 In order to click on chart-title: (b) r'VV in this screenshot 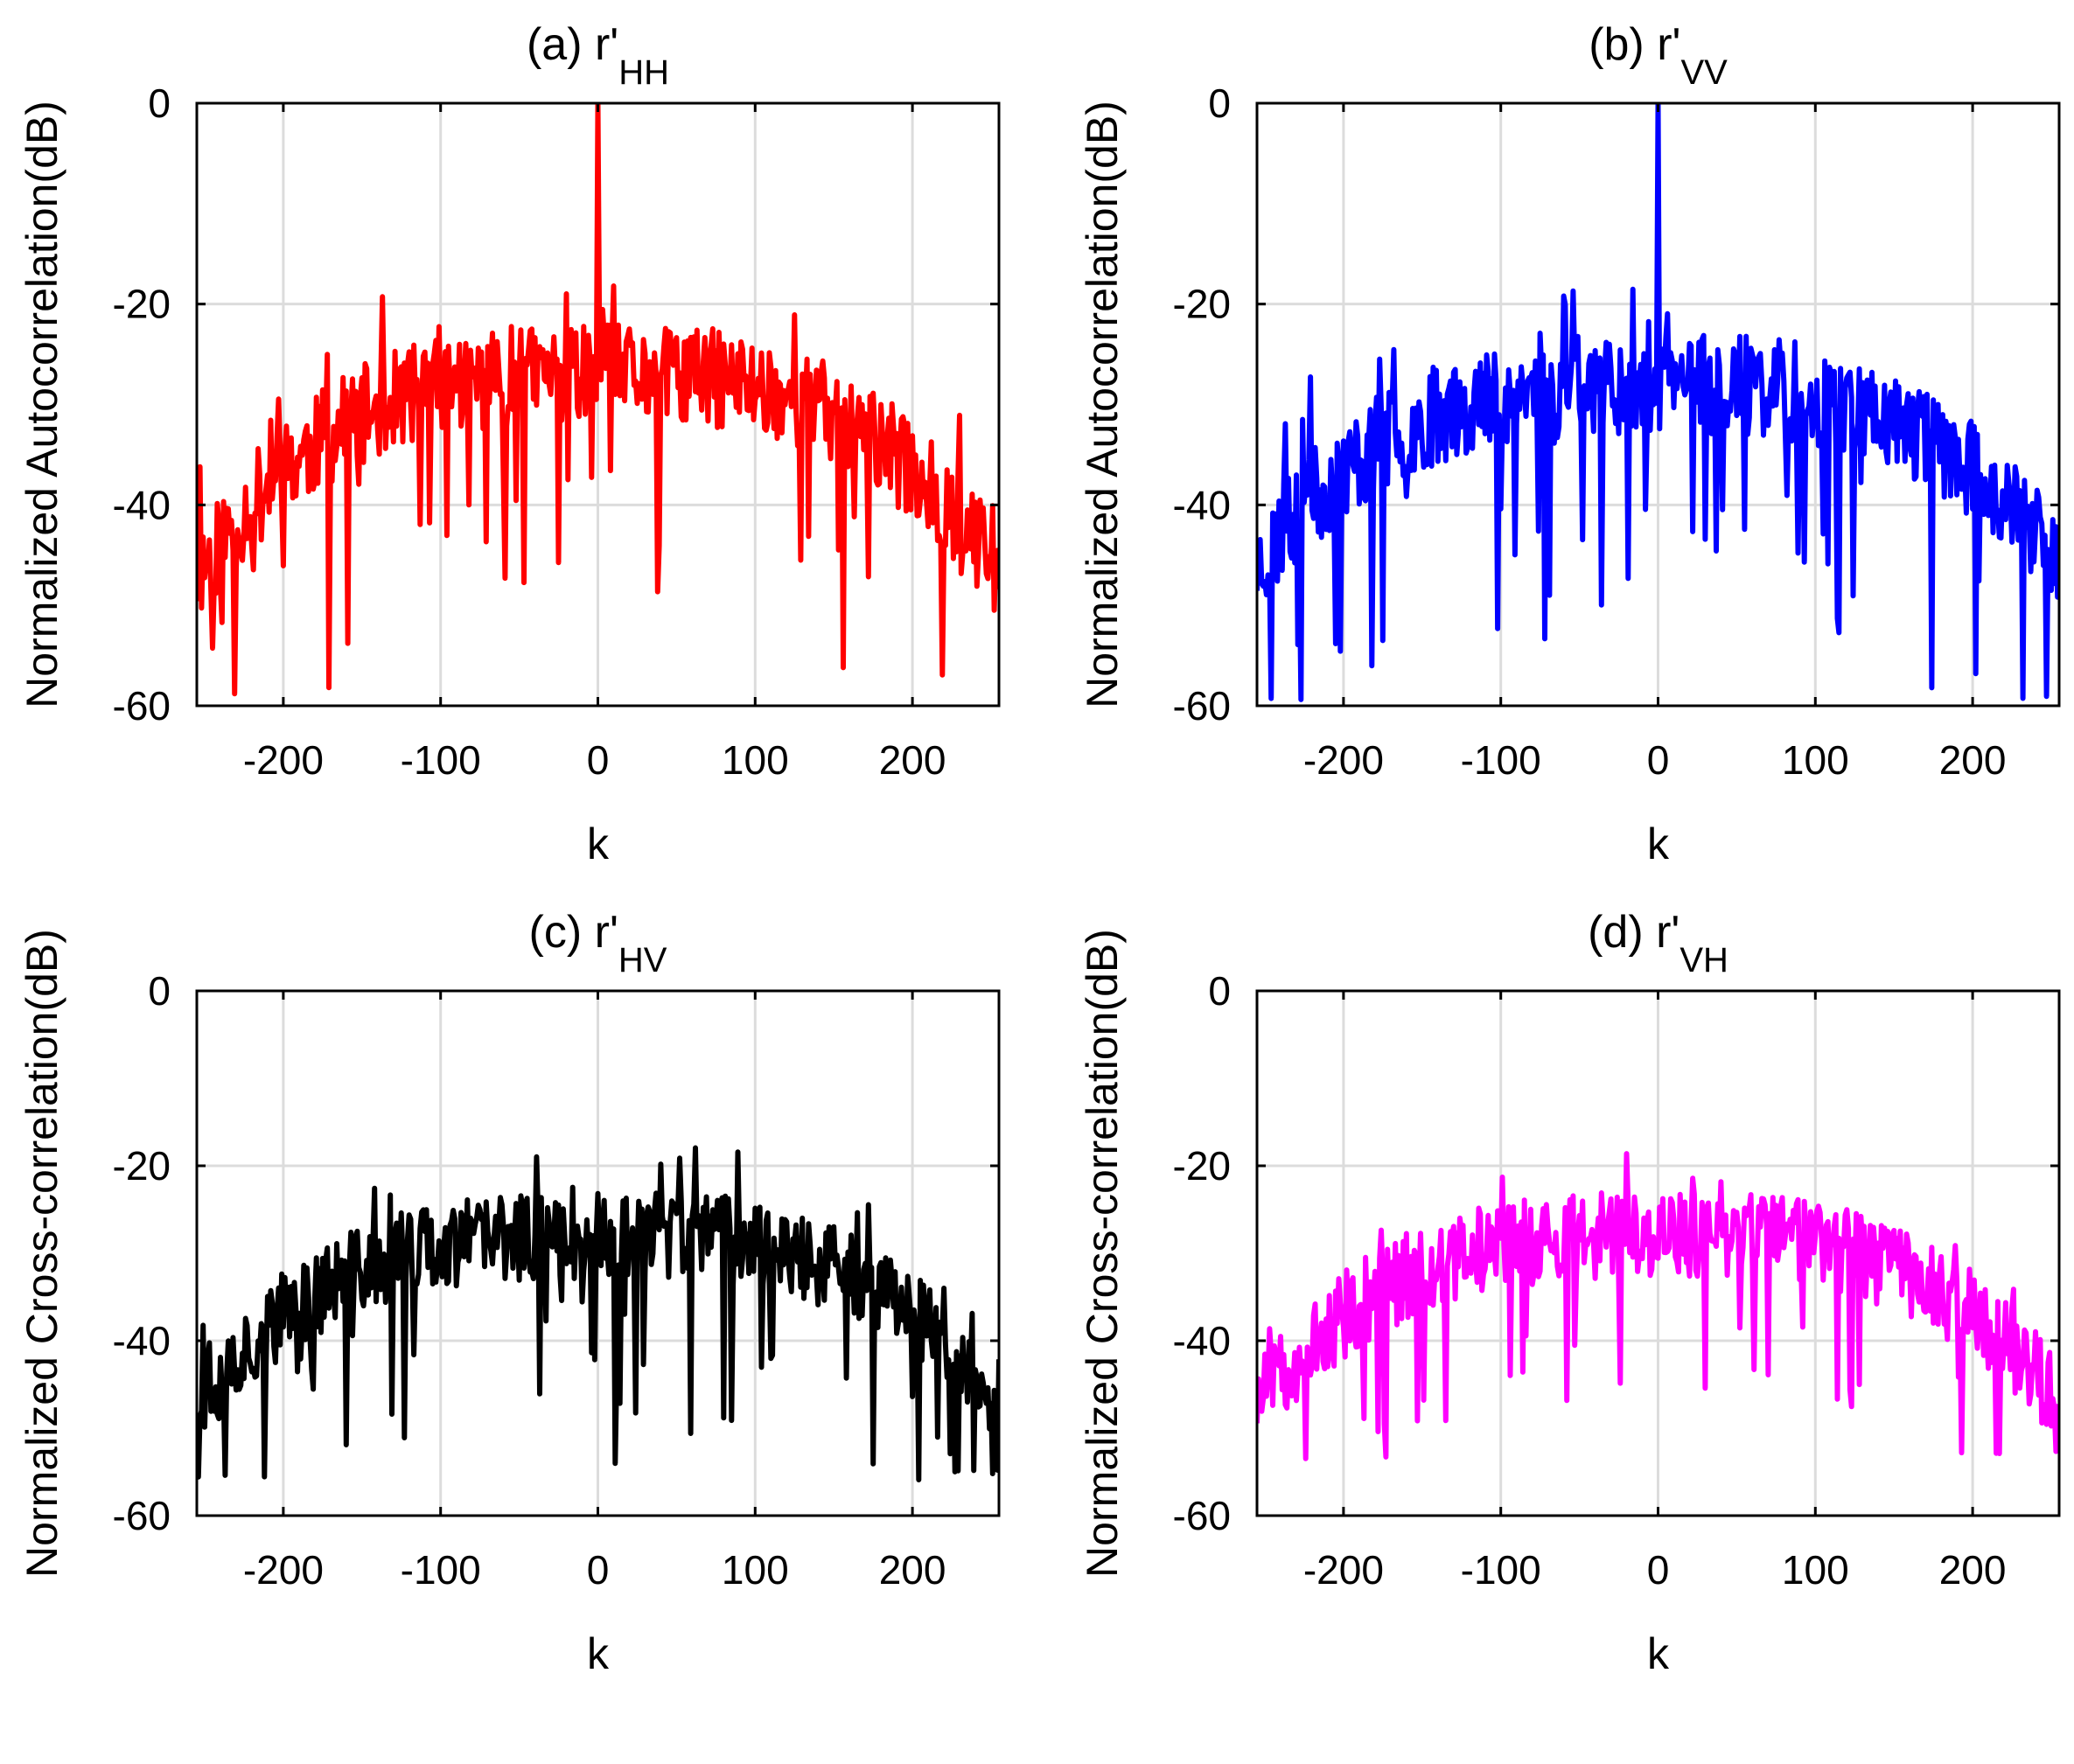, I will do `click(1658, 55)`.